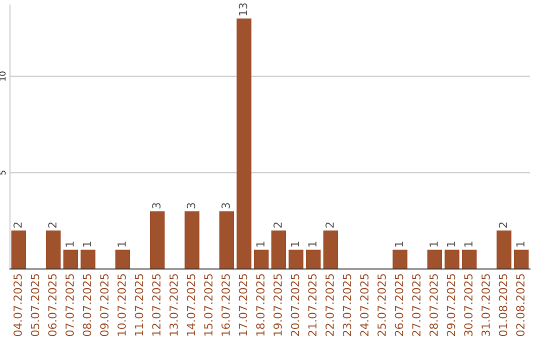 The width and height of the screenshot is (540, 340). I want to click on x-tick-label: 21.07.2025, so click(312, 305).